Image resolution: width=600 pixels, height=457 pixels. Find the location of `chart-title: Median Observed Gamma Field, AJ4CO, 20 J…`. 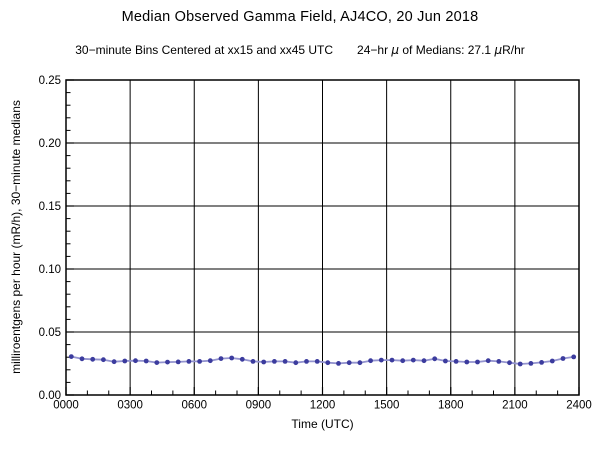

chart-title: Median Observed Gamma Field, AJ4CO, 20 J… is located at coordinates (300, 17).